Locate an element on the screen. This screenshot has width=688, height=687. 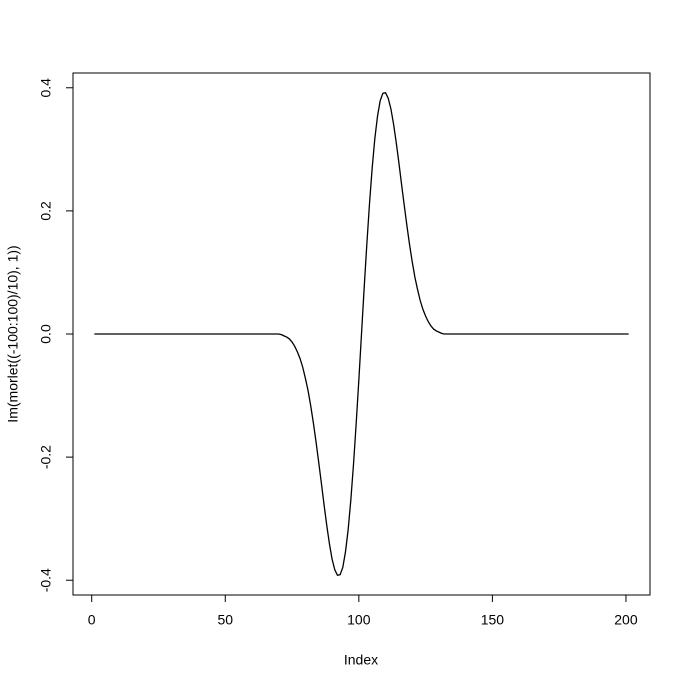
y-tick-label: 0.2 is located at coordinates (46, 211).